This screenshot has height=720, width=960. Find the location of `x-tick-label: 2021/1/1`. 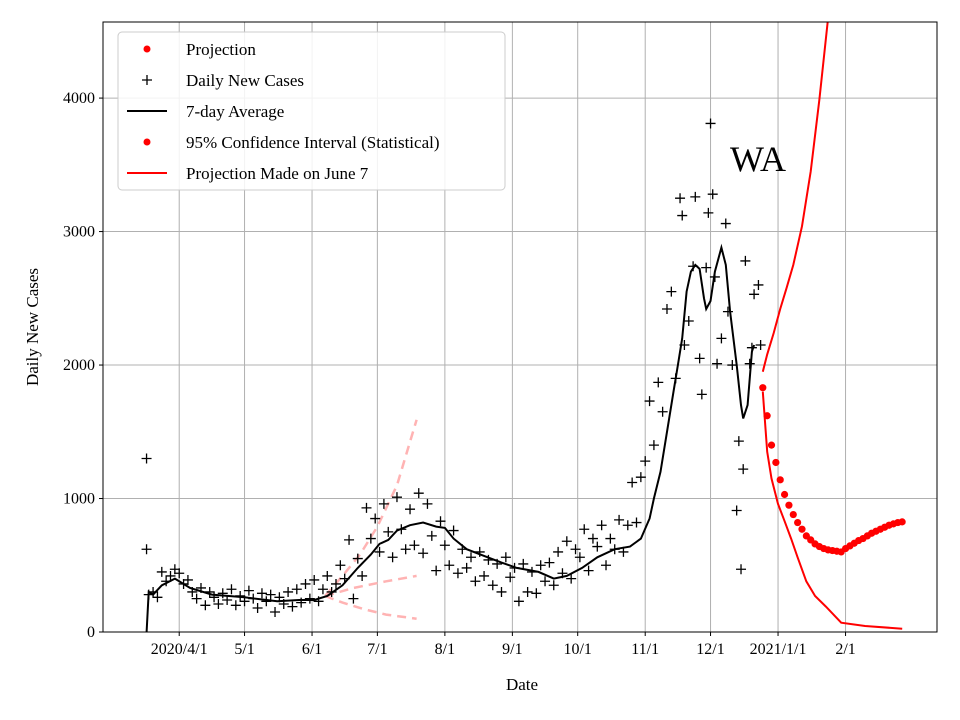

x-tick-label: 2021/1/1 is located at coordinates (778, 649).